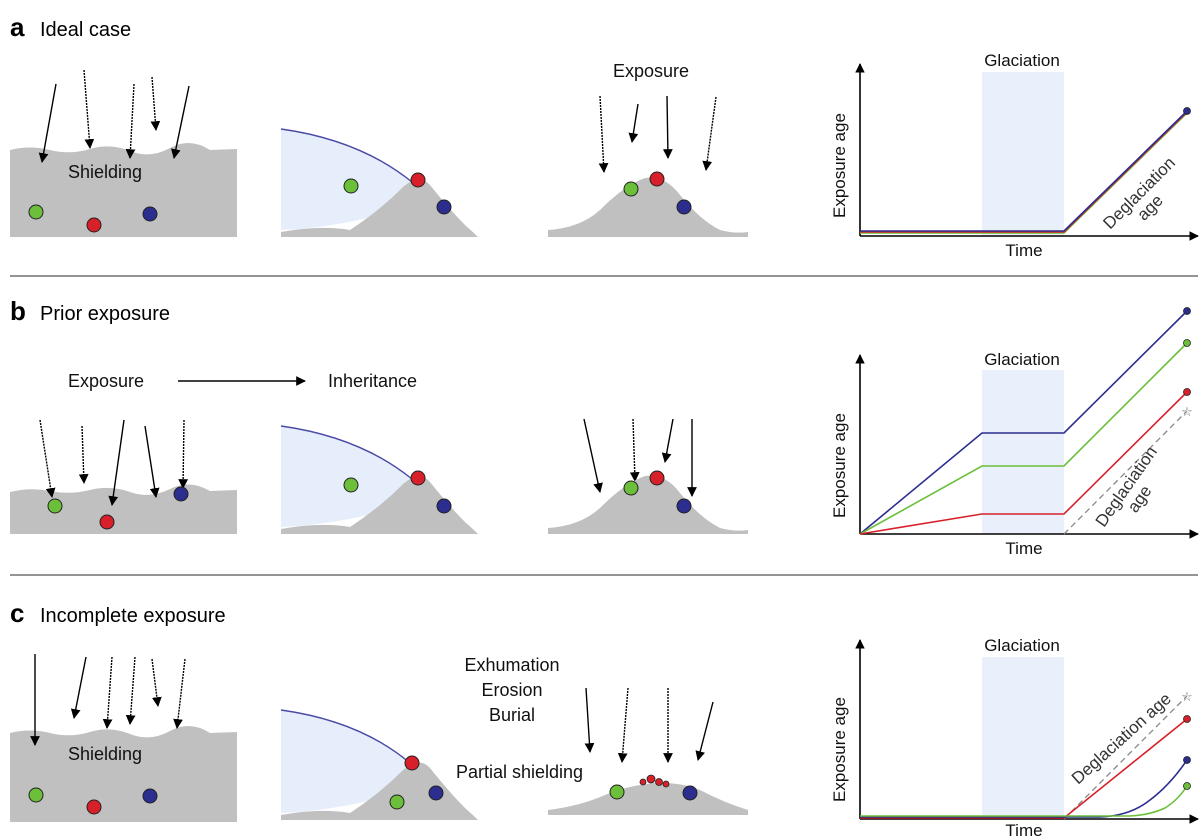 This screenshot has height=839, width=1200. Describe the element at coordinates (17, 27) in the screenshot. I see `panel-a-letter: a` at that location.